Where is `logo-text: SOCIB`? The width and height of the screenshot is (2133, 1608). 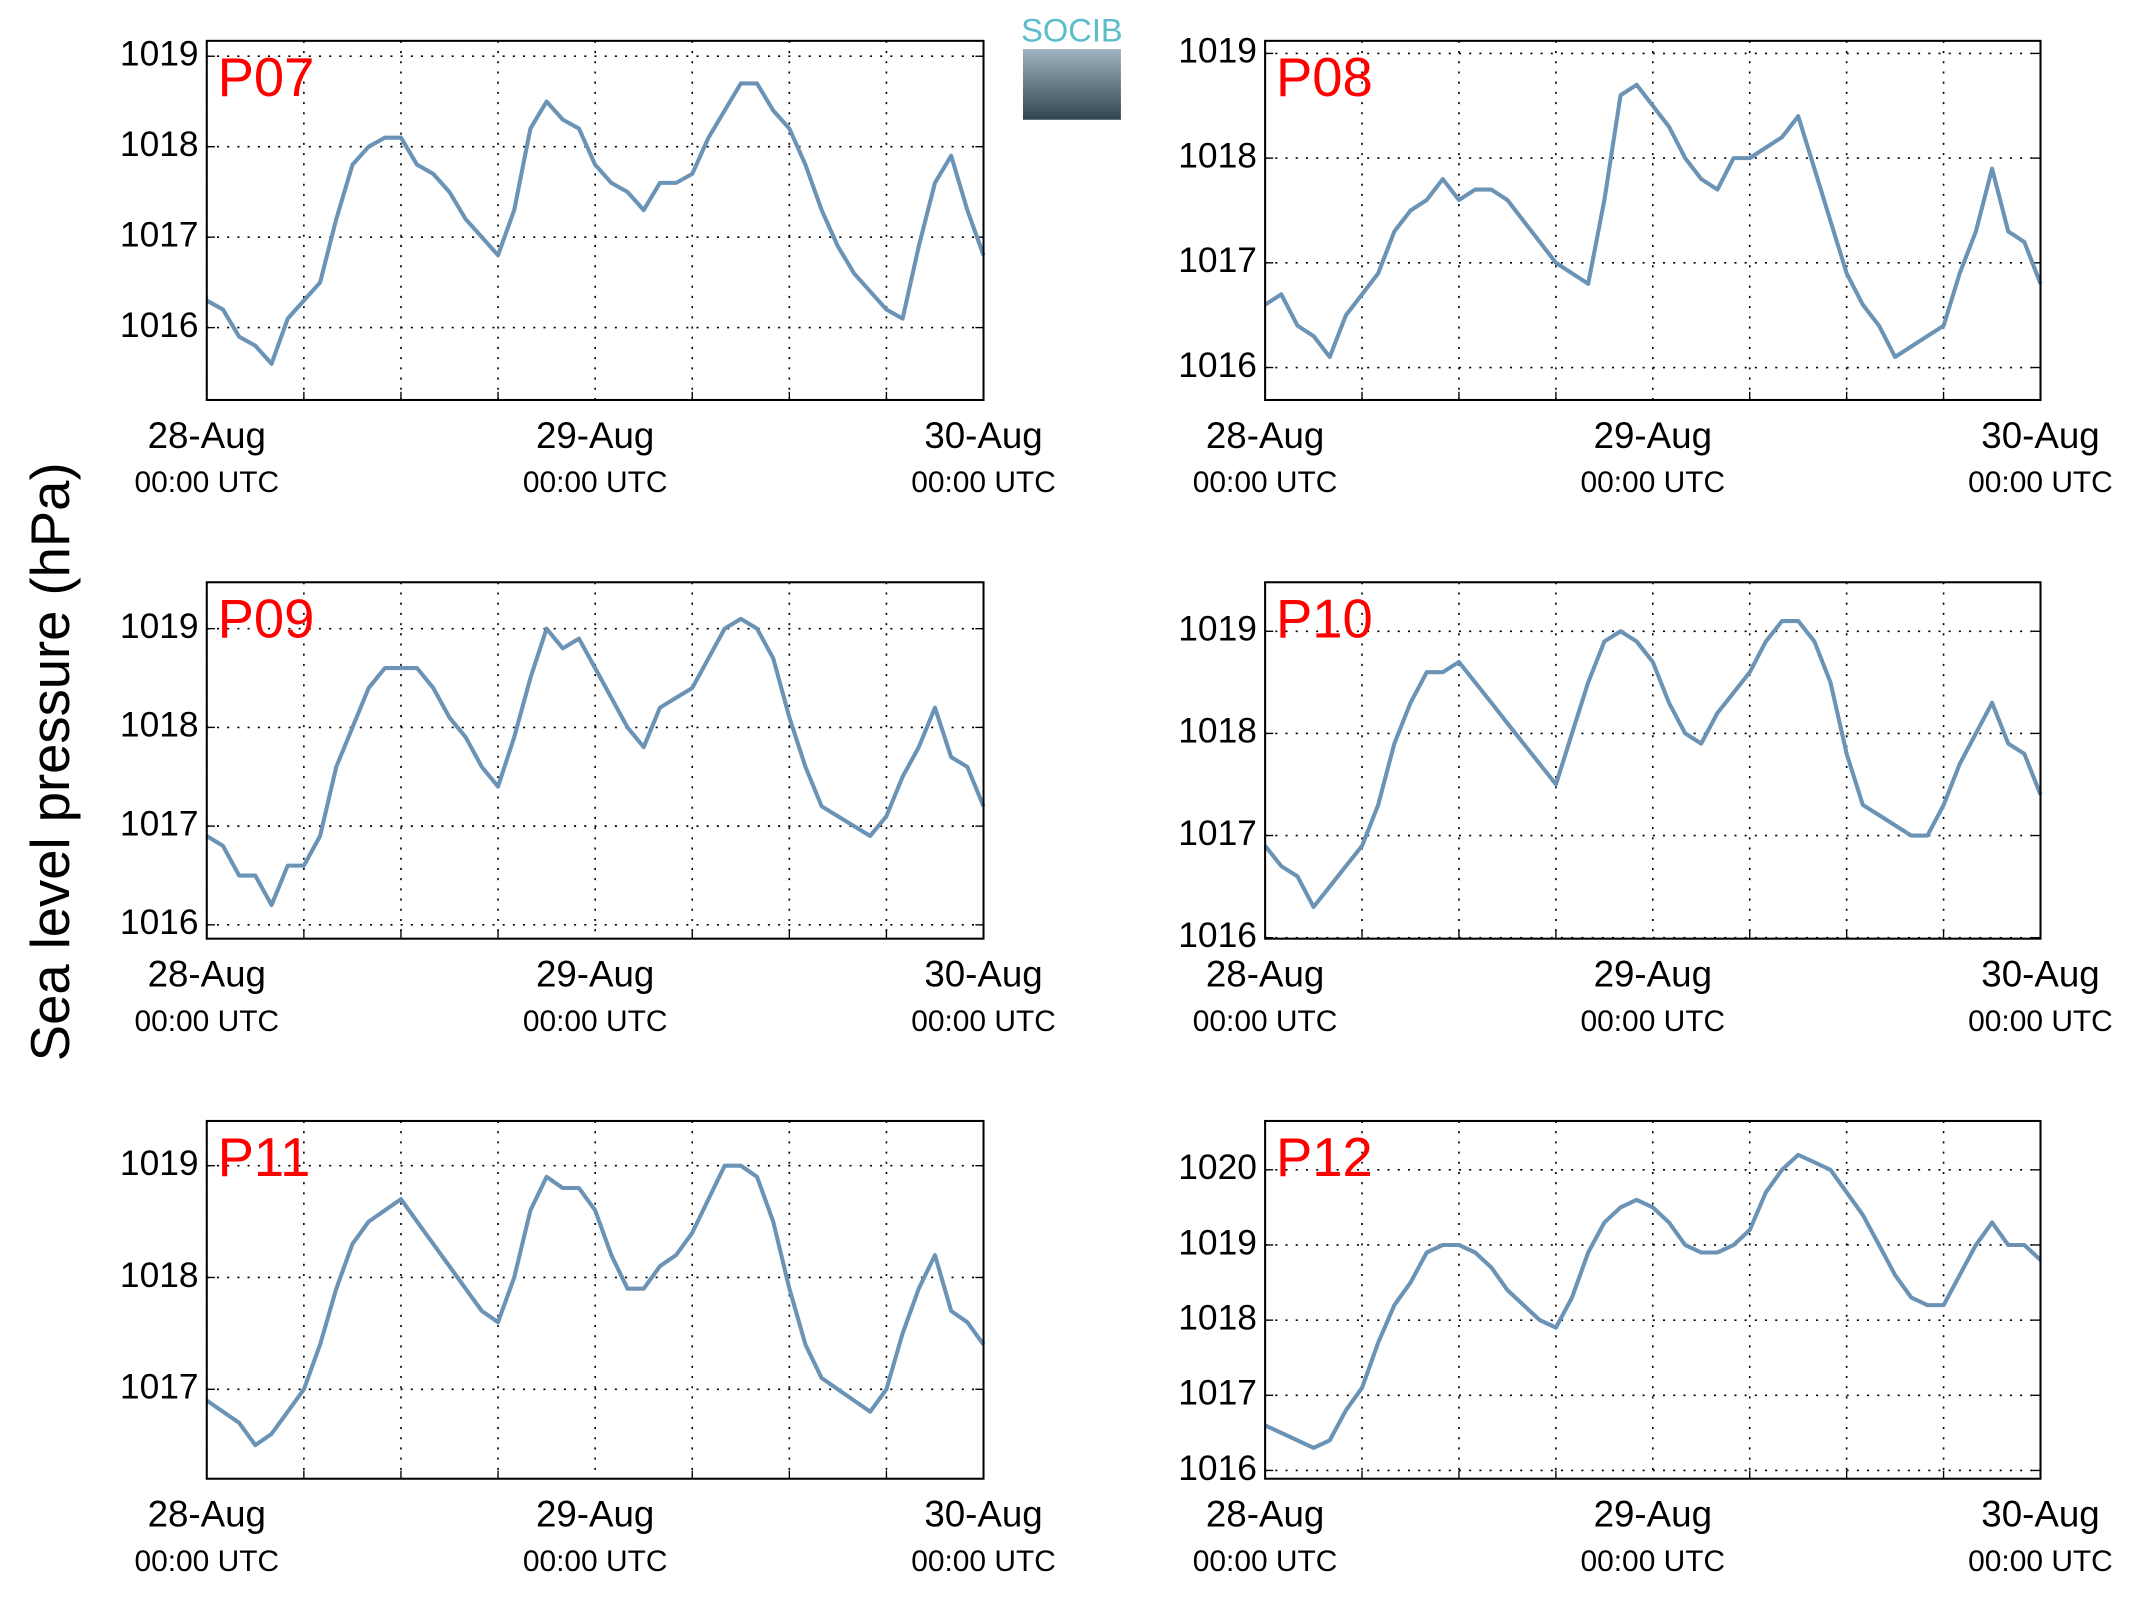 logo-text: SOCIB is located at coordinates (1072, 29).